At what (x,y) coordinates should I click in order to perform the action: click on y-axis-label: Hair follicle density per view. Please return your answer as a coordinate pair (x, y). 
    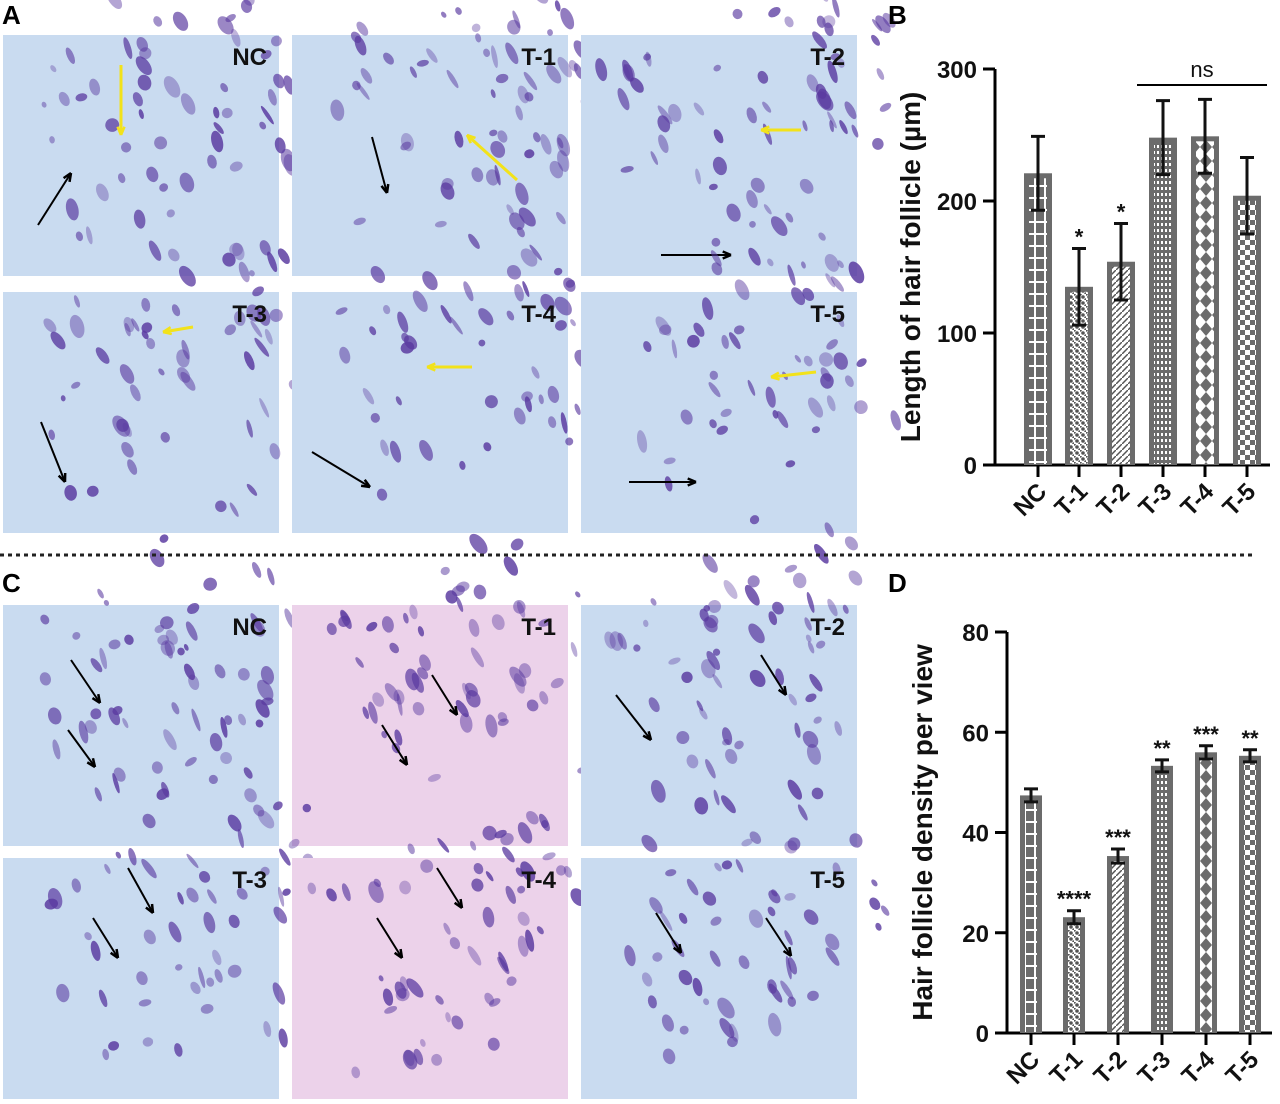
    Looking at the image, I should click on (922, 832).